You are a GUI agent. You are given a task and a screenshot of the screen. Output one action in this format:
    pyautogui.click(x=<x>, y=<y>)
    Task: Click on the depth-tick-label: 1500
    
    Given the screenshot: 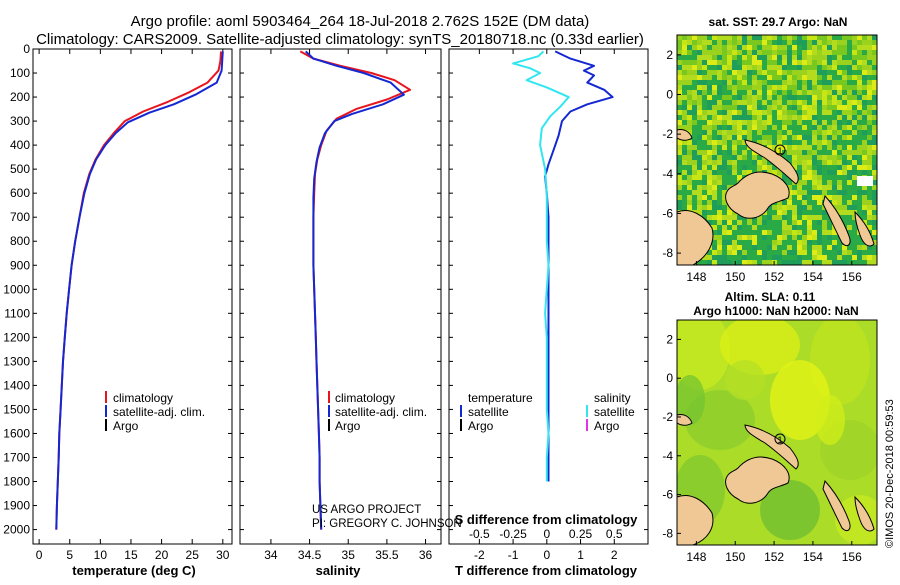 What is the action you would take?
    pyautogui.click(x=16, y=409)
    